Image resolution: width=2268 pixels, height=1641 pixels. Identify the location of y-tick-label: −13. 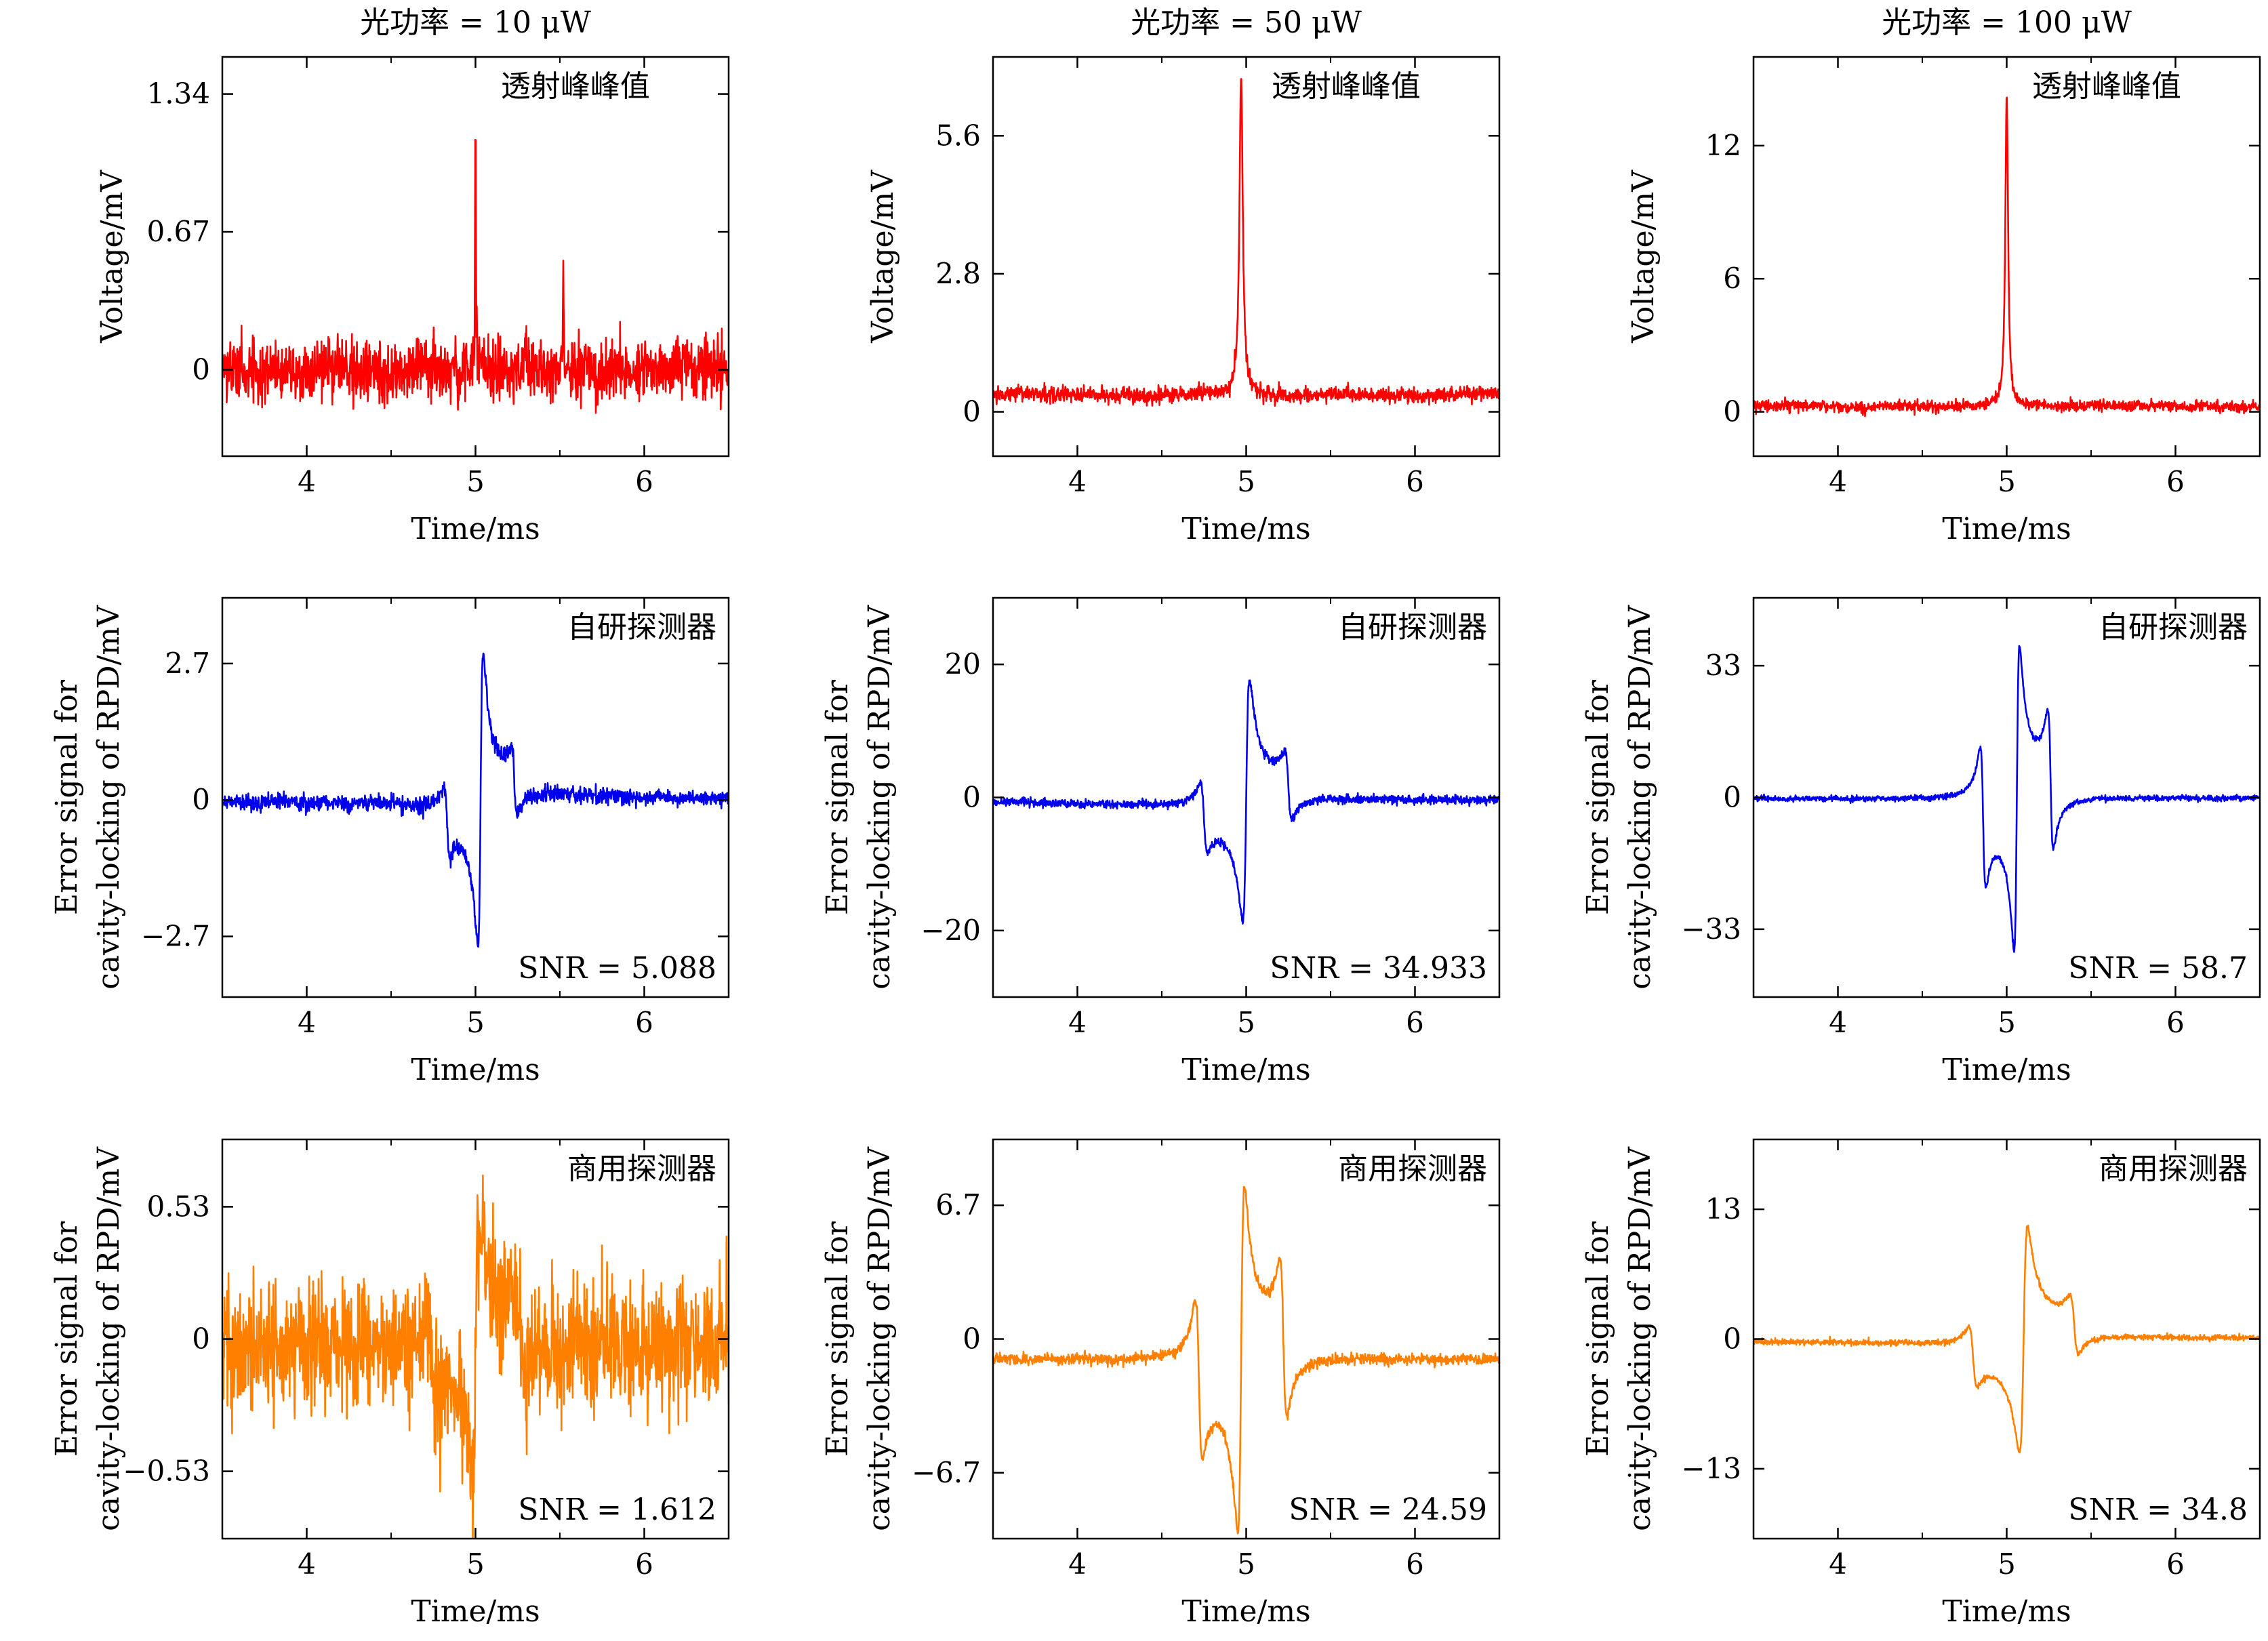
(1711, 1468).